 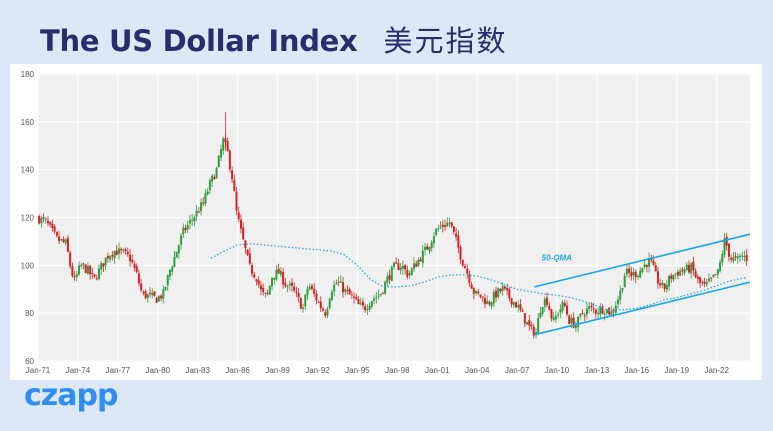 What do you see at coordinates (197, 370) in the screenshot?
I see `x-tick-label: Jan-83` at bounding box center [197, 370].